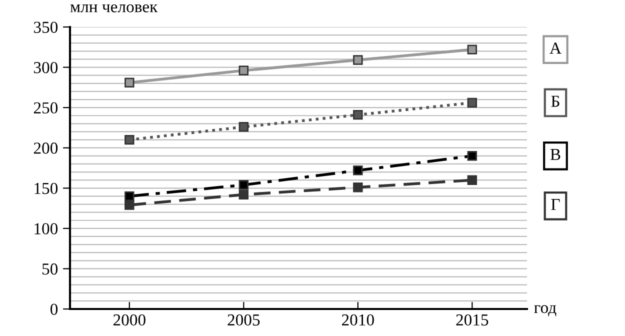  Describe the element at coordinates (555, 204) in the screenshot. I see `text: Г` at that location.